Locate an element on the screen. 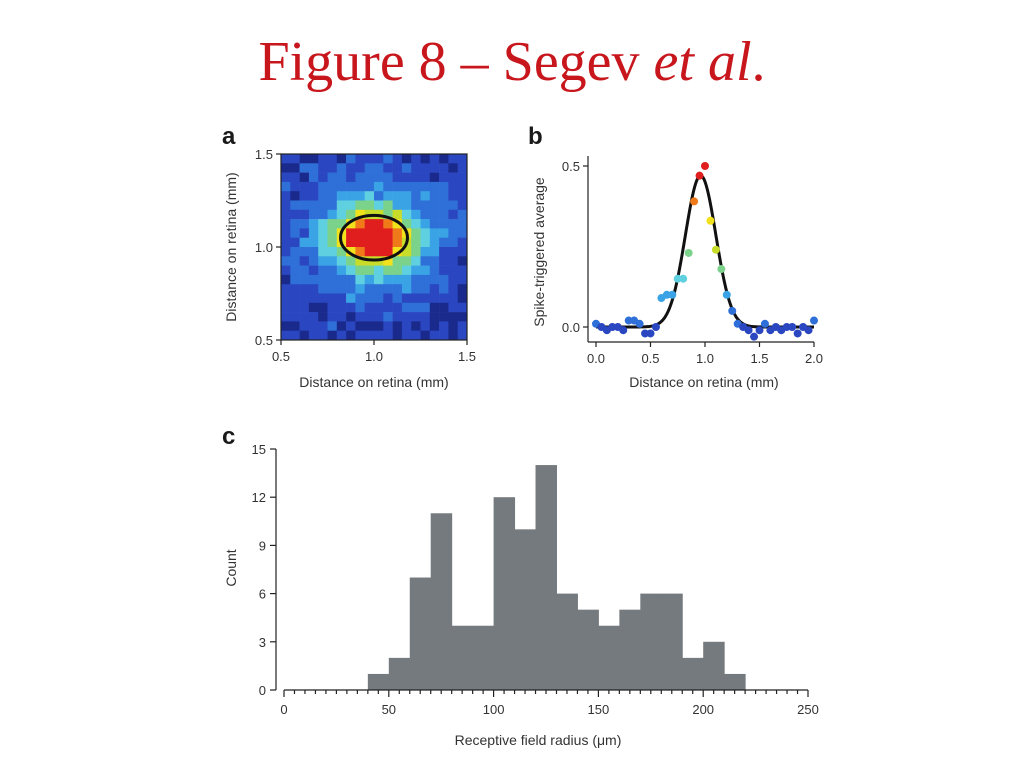  title-italic: et al is located at coordinates (702, 62).